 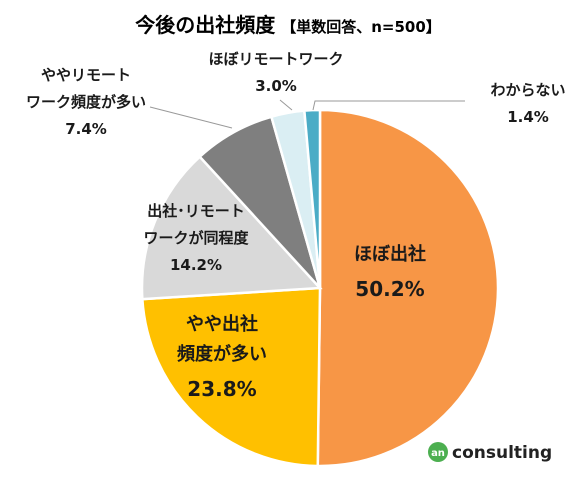 I want to click on slice-label-text: ワークが同程度, so click(x=196, y=238).